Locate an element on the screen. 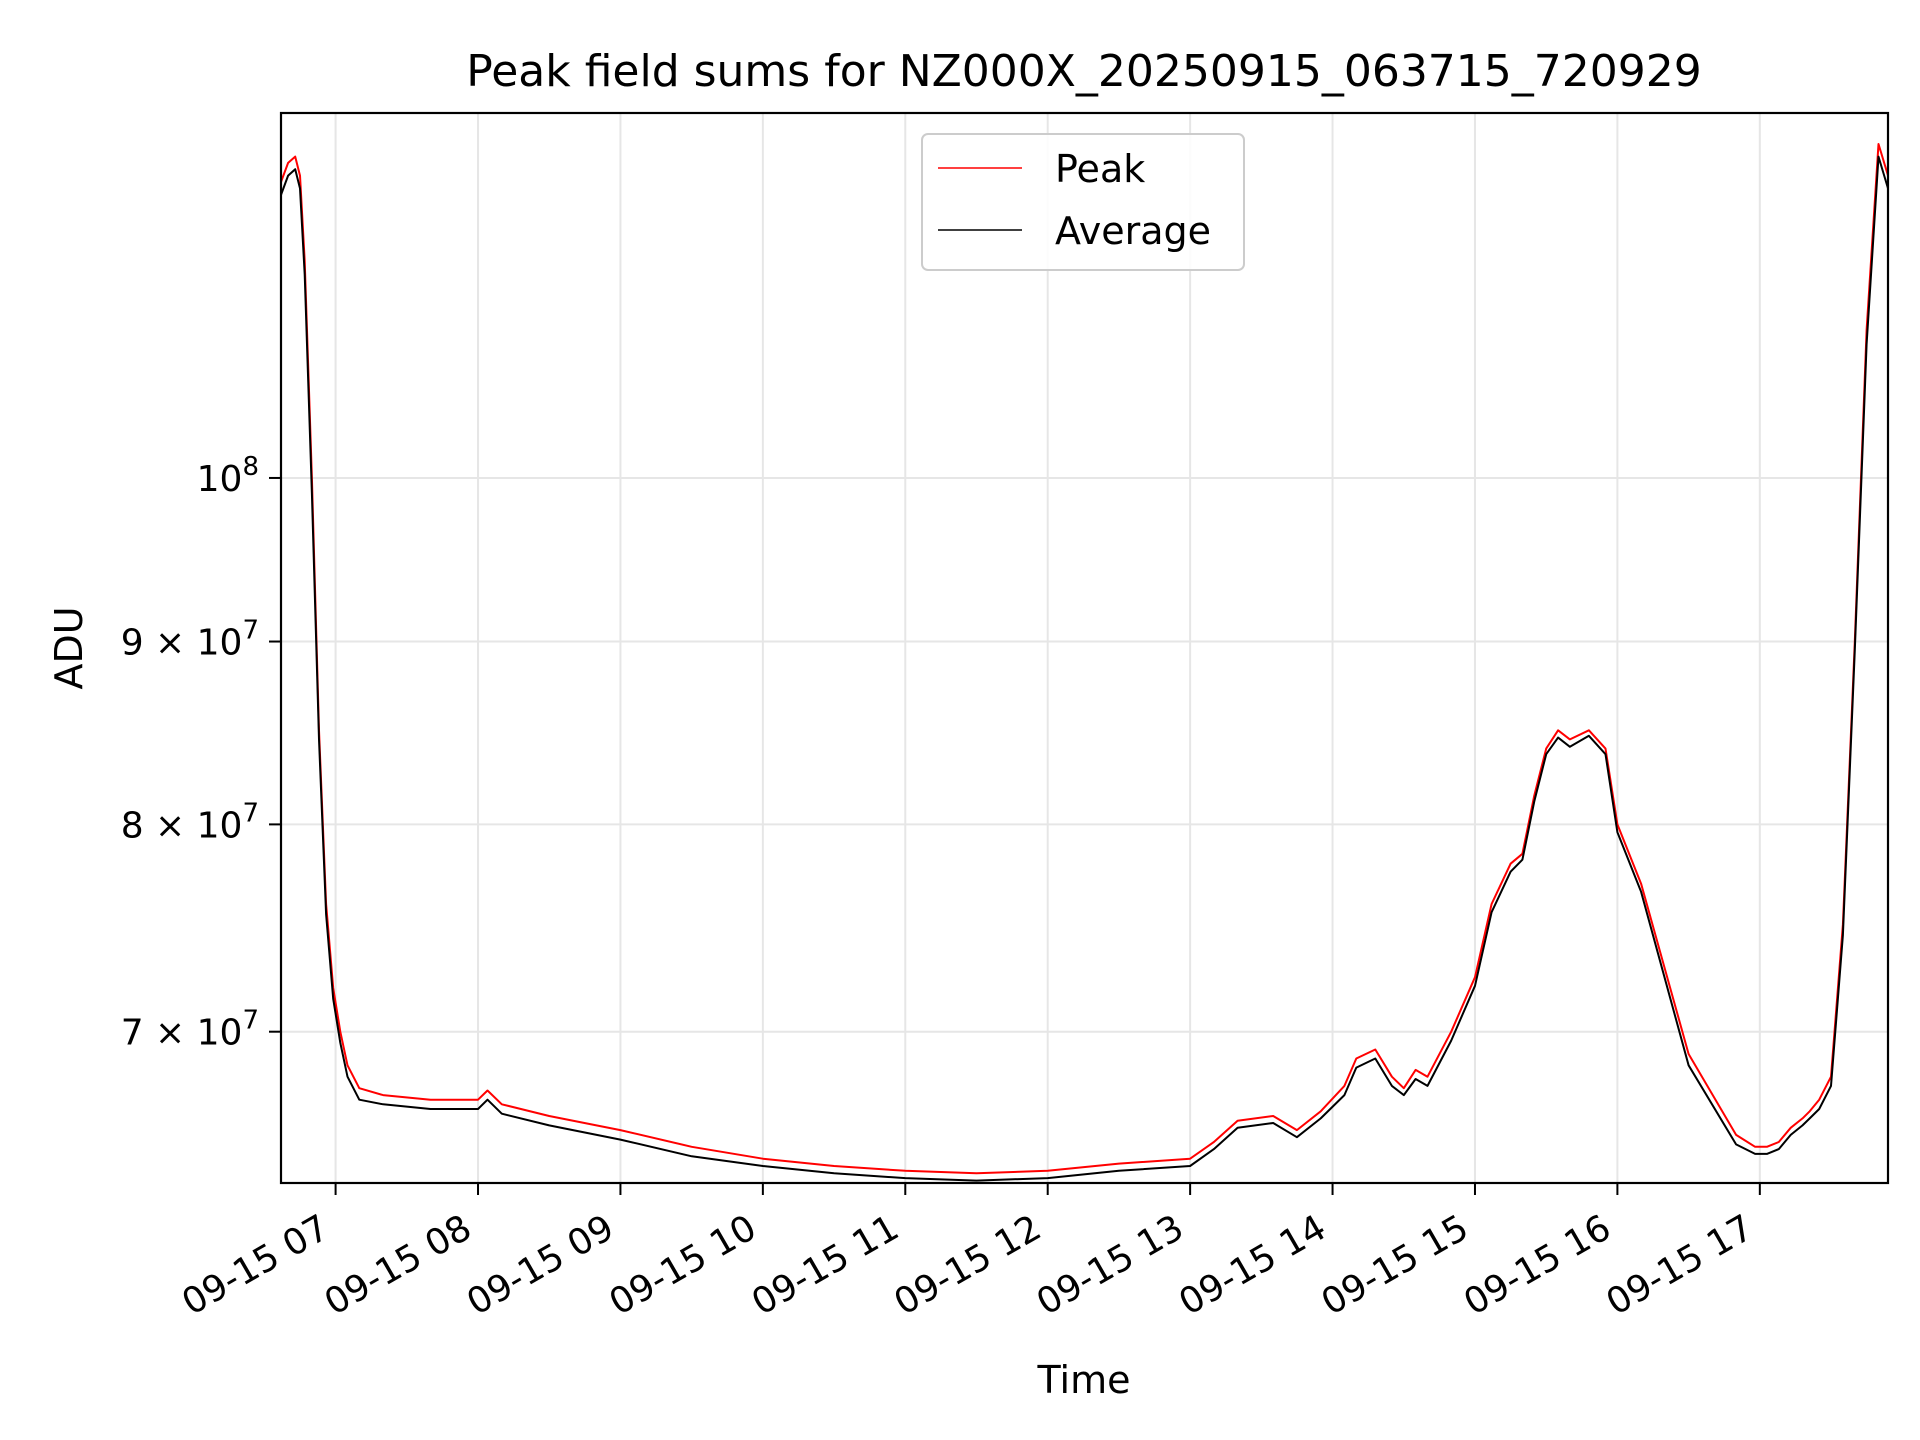 This screenshot has height=1440, width=1920. legend: Peak Average is located at coordinates (1083, 202).